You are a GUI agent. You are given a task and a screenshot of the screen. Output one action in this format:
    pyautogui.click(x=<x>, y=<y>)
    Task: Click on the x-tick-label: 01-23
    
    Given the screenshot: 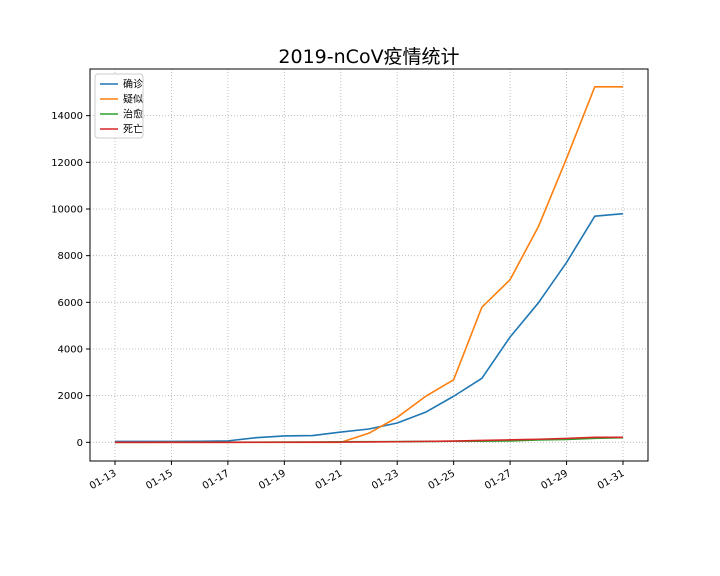 What is the action you would take?
    pyautogui.click(x=385, y=480)
    